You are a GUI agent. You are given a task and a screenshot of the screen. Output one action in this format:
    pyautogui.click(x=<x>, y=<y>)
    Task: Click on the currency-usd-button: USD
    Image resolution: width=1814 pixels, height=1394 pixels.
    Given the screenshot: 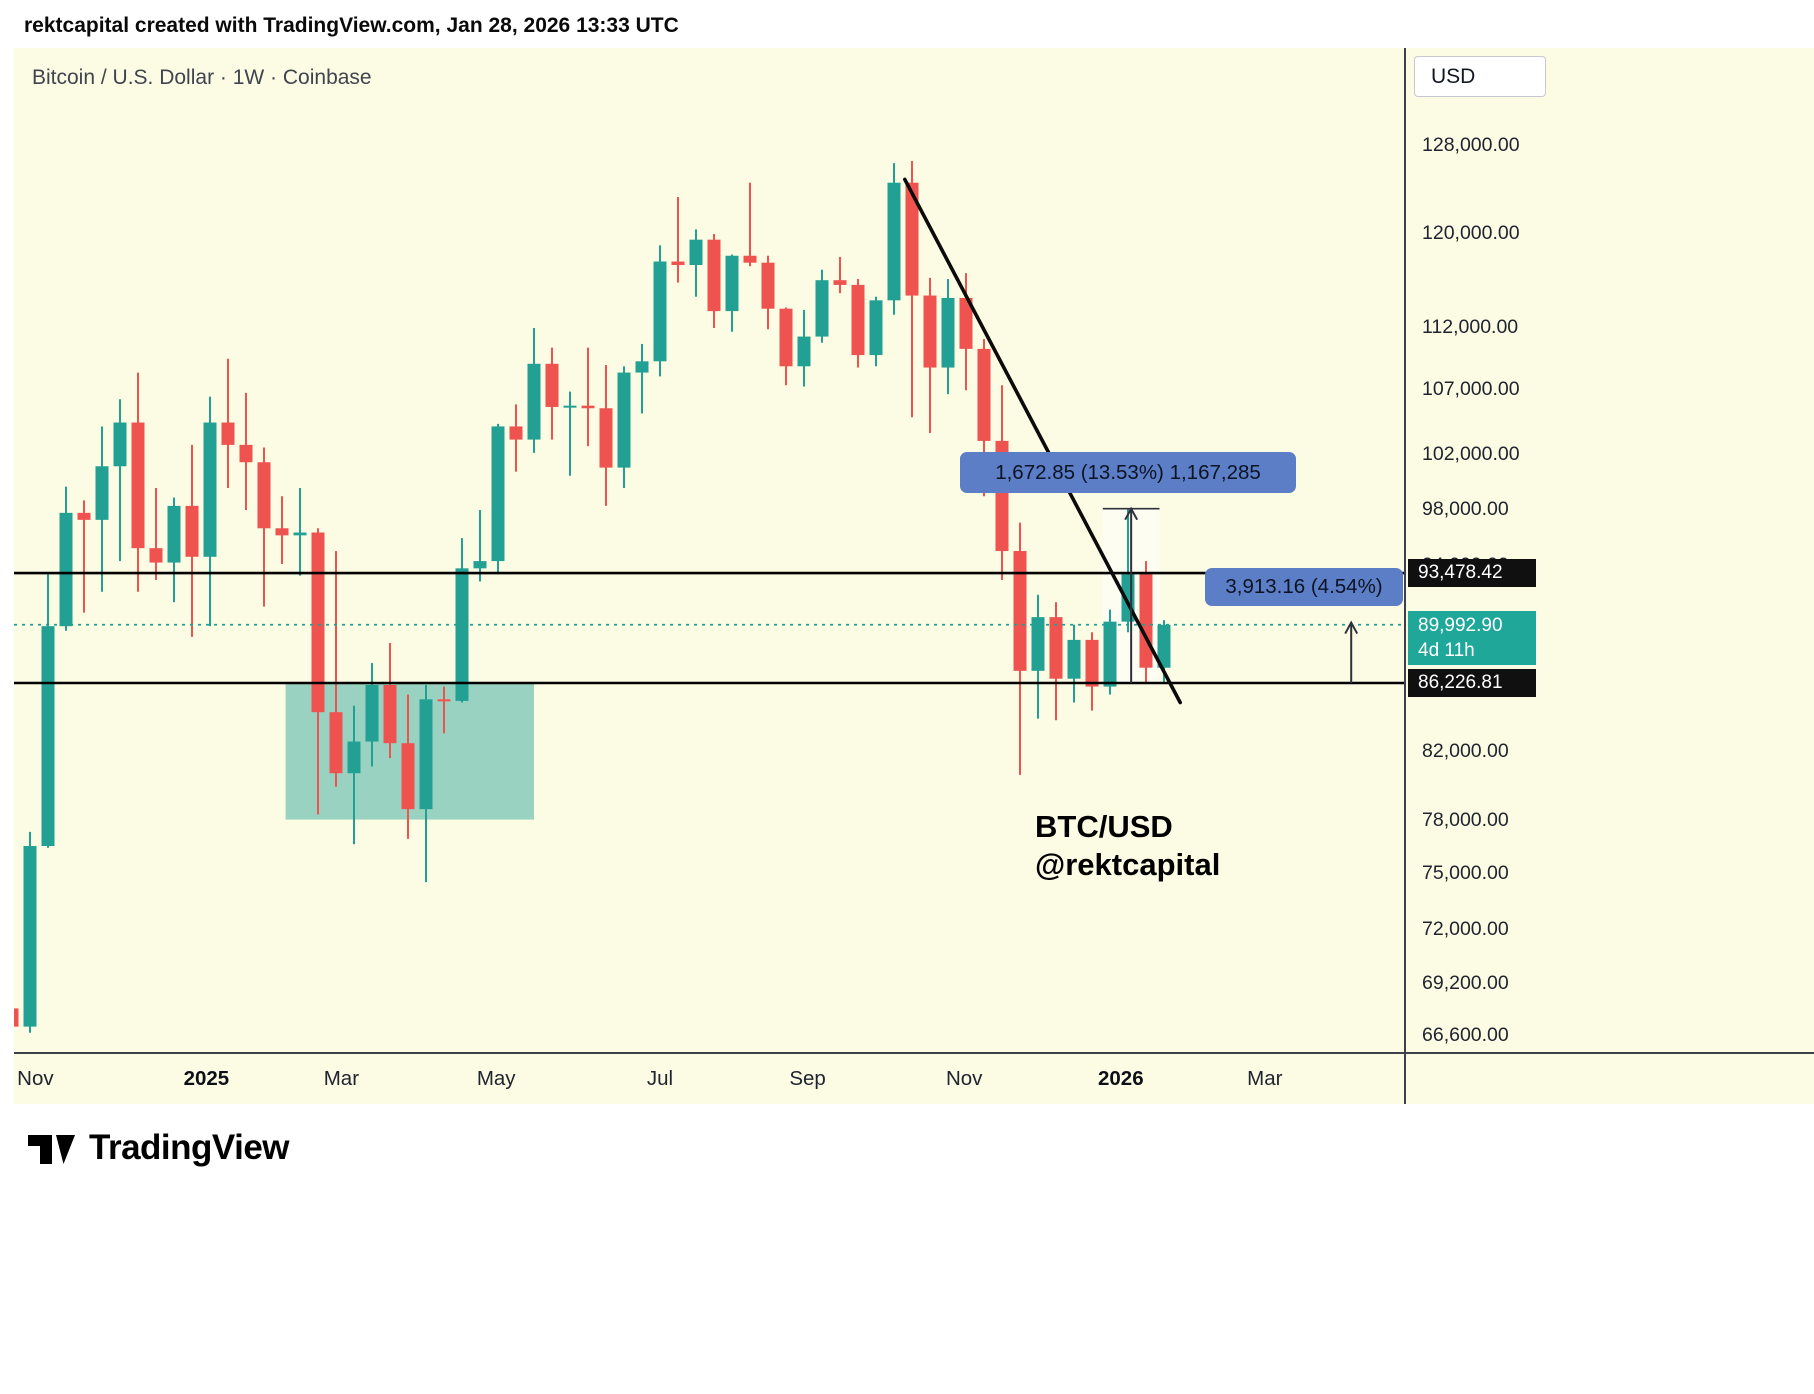 What is the action you would take?
    pyautogui.click(x=1480, y=76)
    